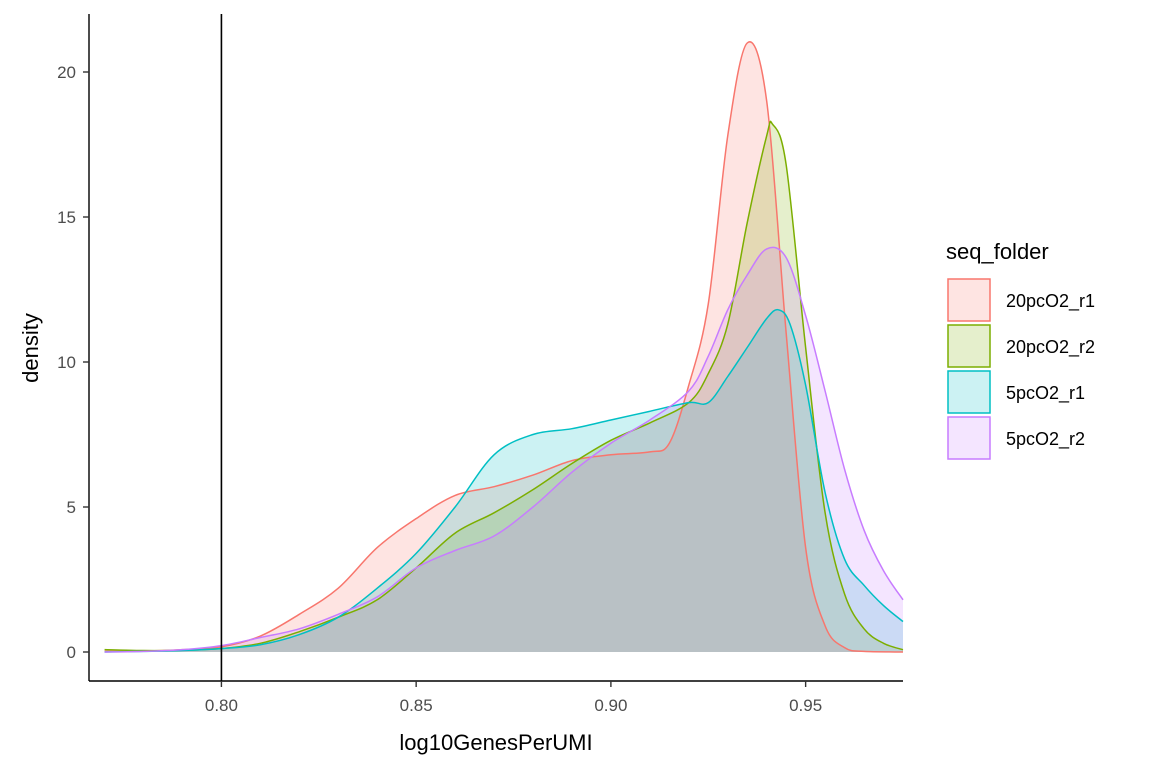 Image resolution: width=1152 pixels, height=768 pixels. I want to click on legend-key-5pcO2_r1, so click(969, 392).